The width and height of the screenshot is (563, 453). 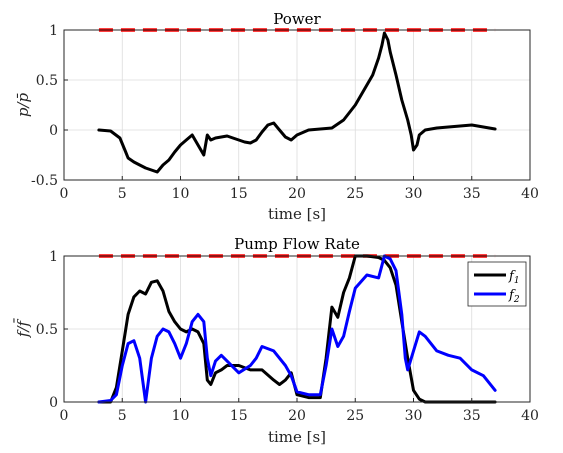 I want to click on flow-ylabel: f/f̄, so click(x=23, y=328).